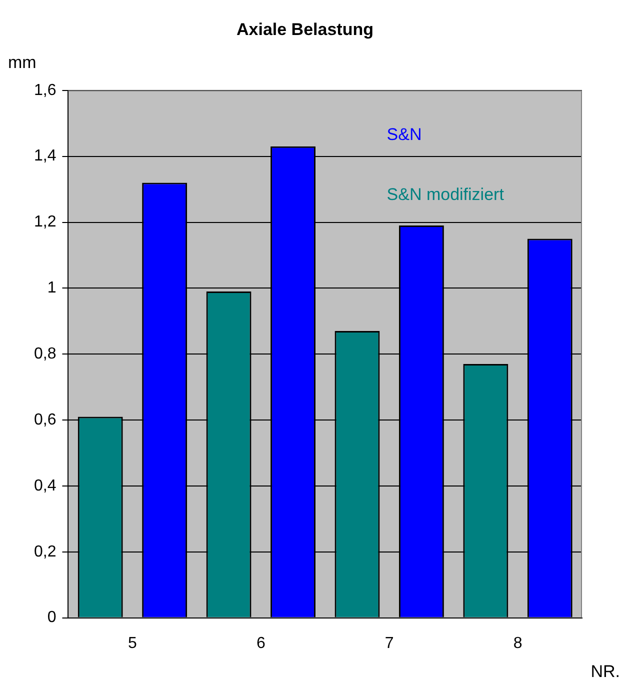  I want to click on y-tick-label: 0,2, so click(45, 551).